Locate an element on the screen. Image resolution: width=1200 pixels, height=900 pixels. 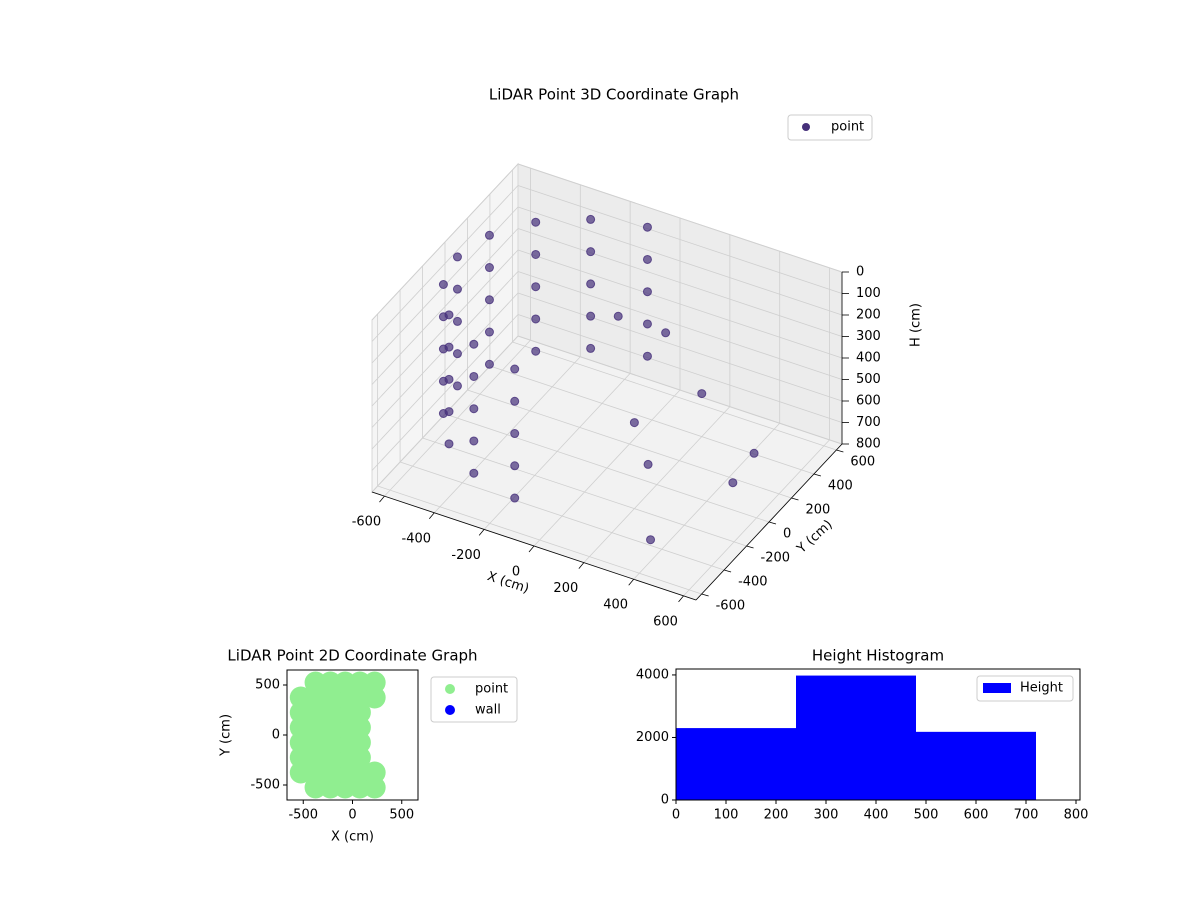
plot-frame is located at coordinates (878, 734).